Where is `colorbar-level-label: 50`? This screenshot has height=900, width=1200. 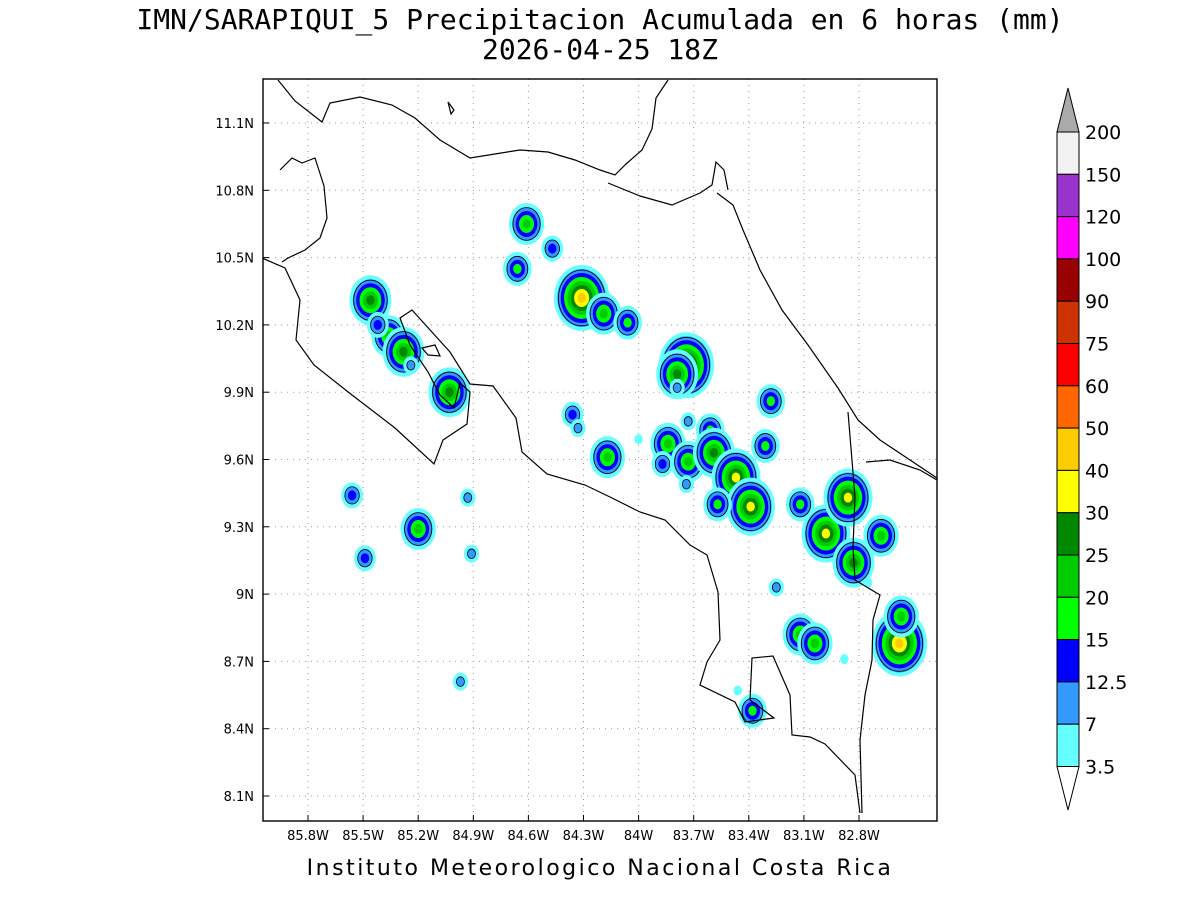
colorbar-level-label: 50 is located at coordinates (1097, 429).